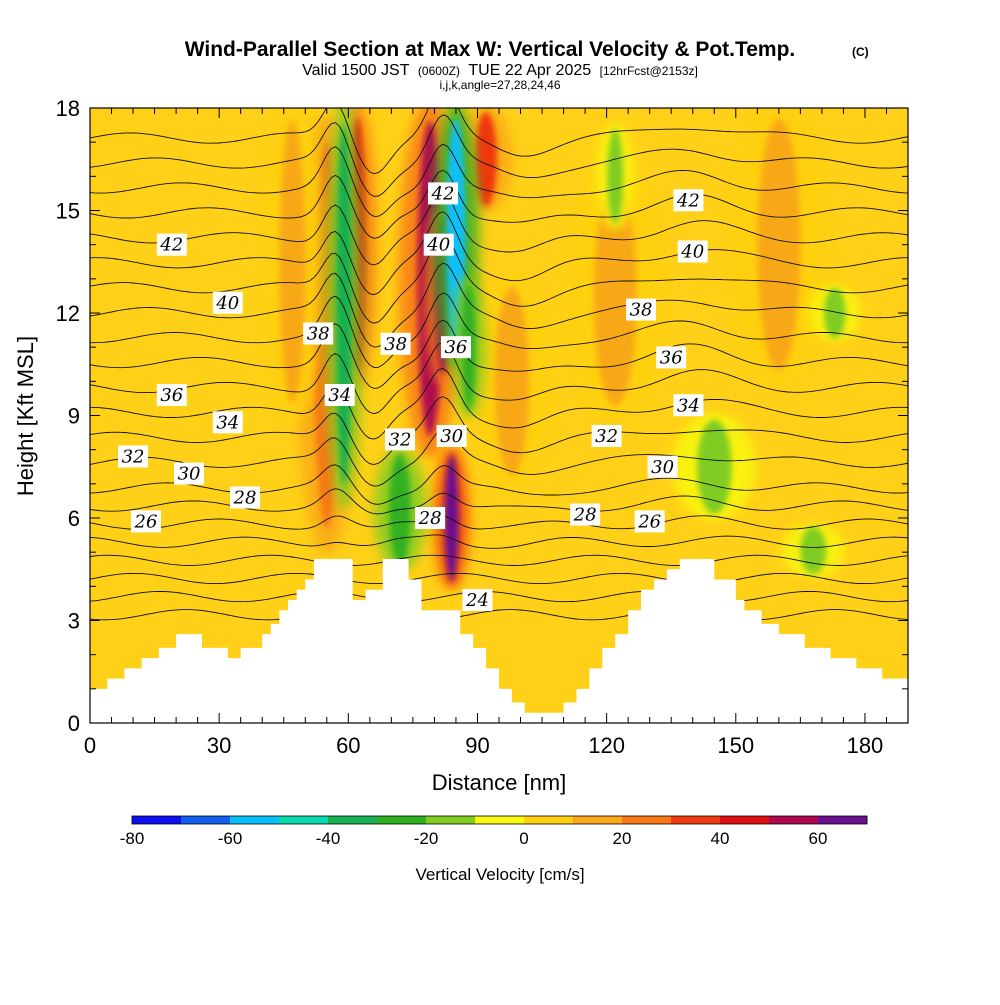  I want to click on colorbar-label: Vertical Velocity [cm/s], so click(499, 874).